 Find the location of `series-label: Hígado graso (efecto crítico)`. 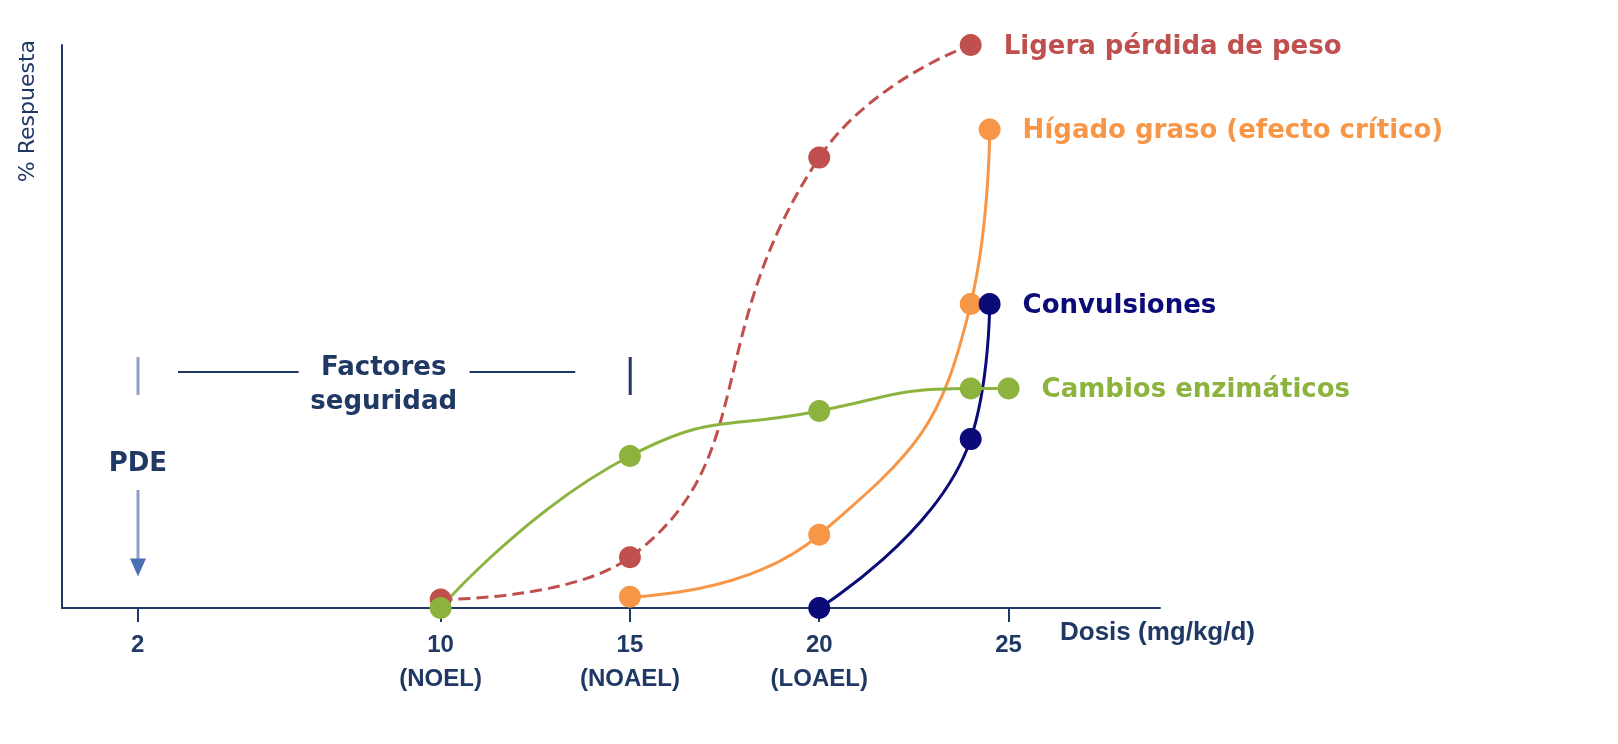

series-label: Hígado graso (efecto crítico) is located at coordinates (1233, 129).